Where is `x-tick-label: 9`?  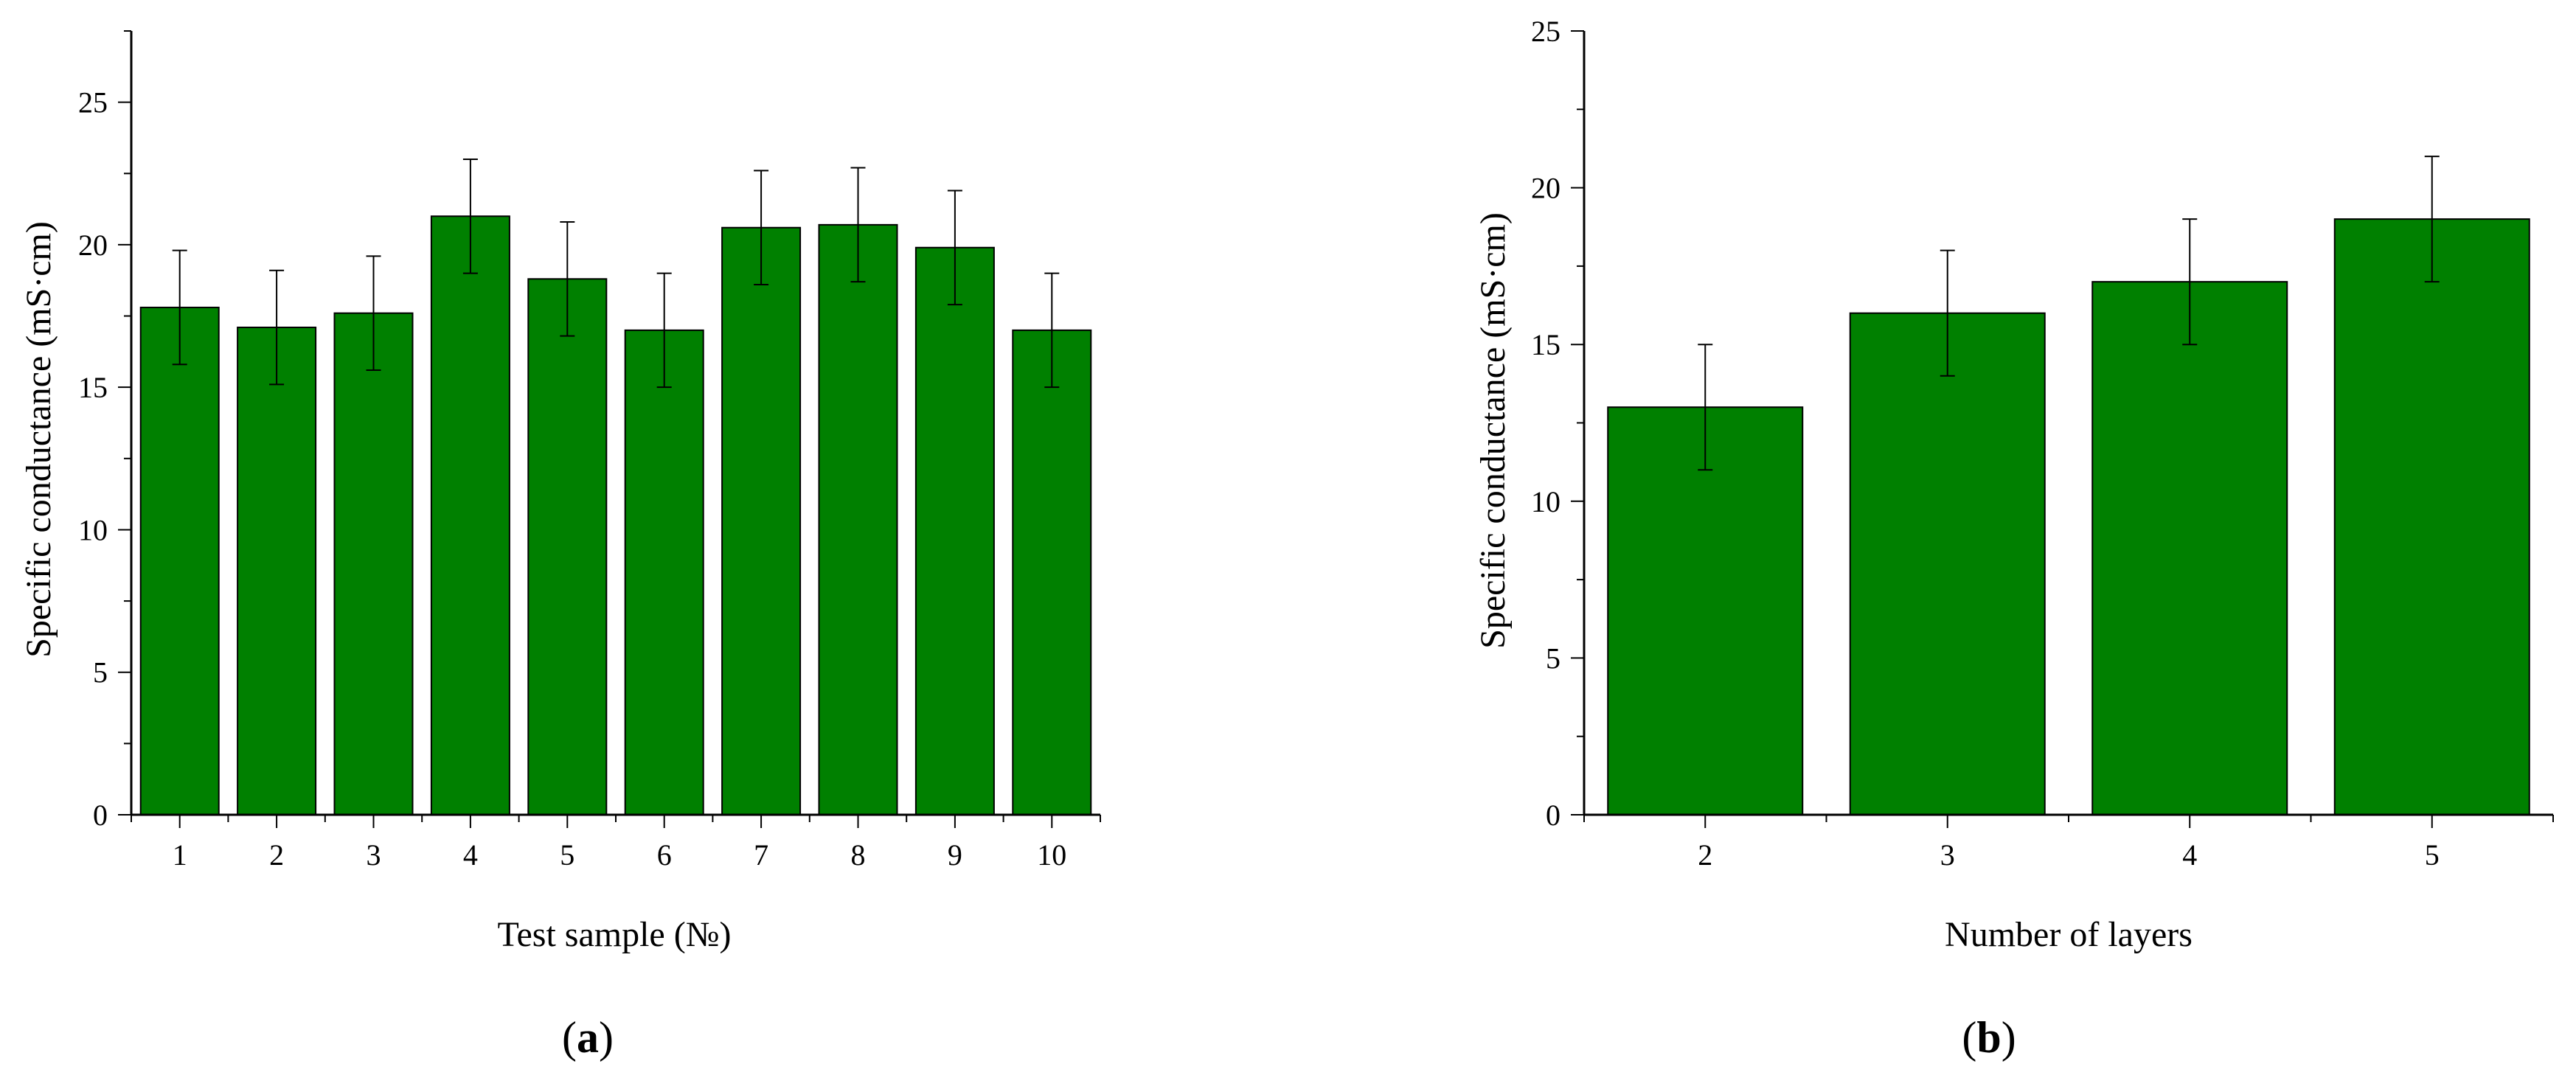
x-tick-label: 9 is located at coordinates (955, 855).